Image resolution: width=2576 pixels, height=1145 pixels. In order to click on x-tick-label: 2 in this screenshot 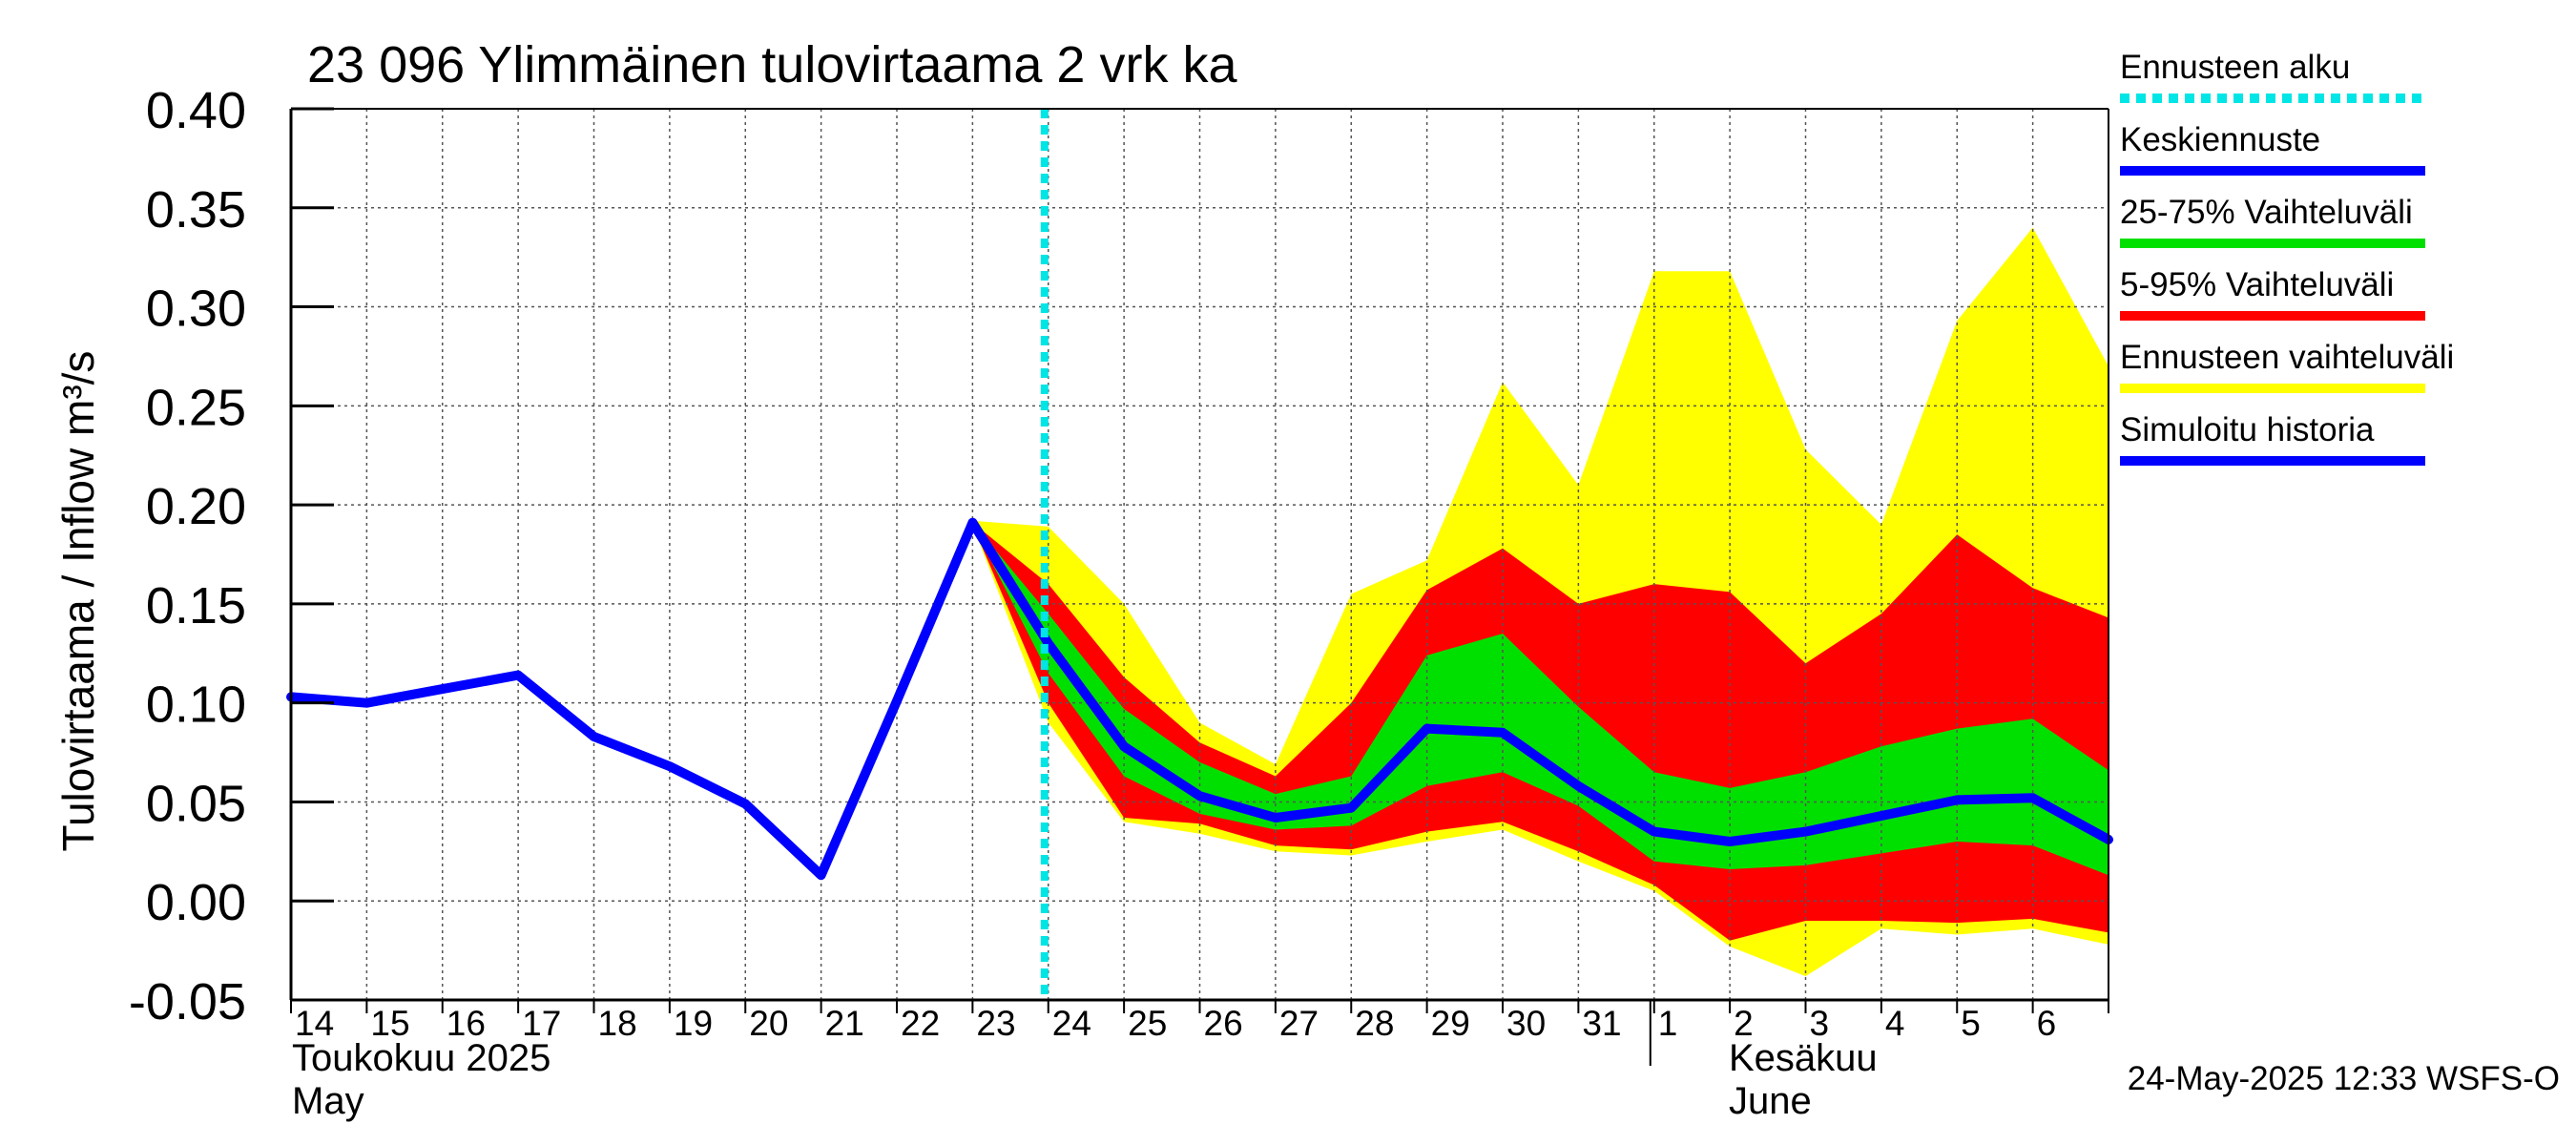, I will do `click(1744, 1023)`.